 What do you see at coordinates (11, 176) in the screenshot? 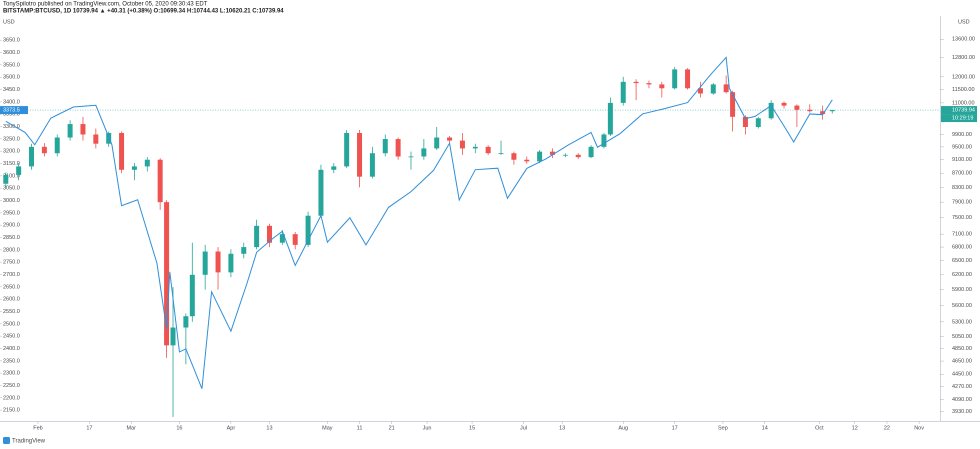
I see `y-tick-label: 3100.0` at bounding box center [11, 176].